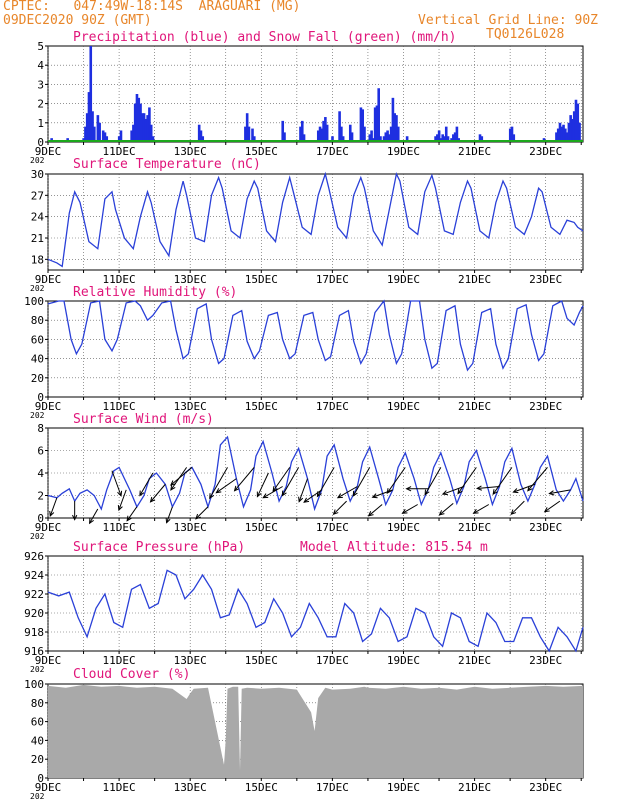  What do you see at coordinates (40, 84) in the screenshot?
I see `y-tick-label: 3` at bounding box center [40, 84].